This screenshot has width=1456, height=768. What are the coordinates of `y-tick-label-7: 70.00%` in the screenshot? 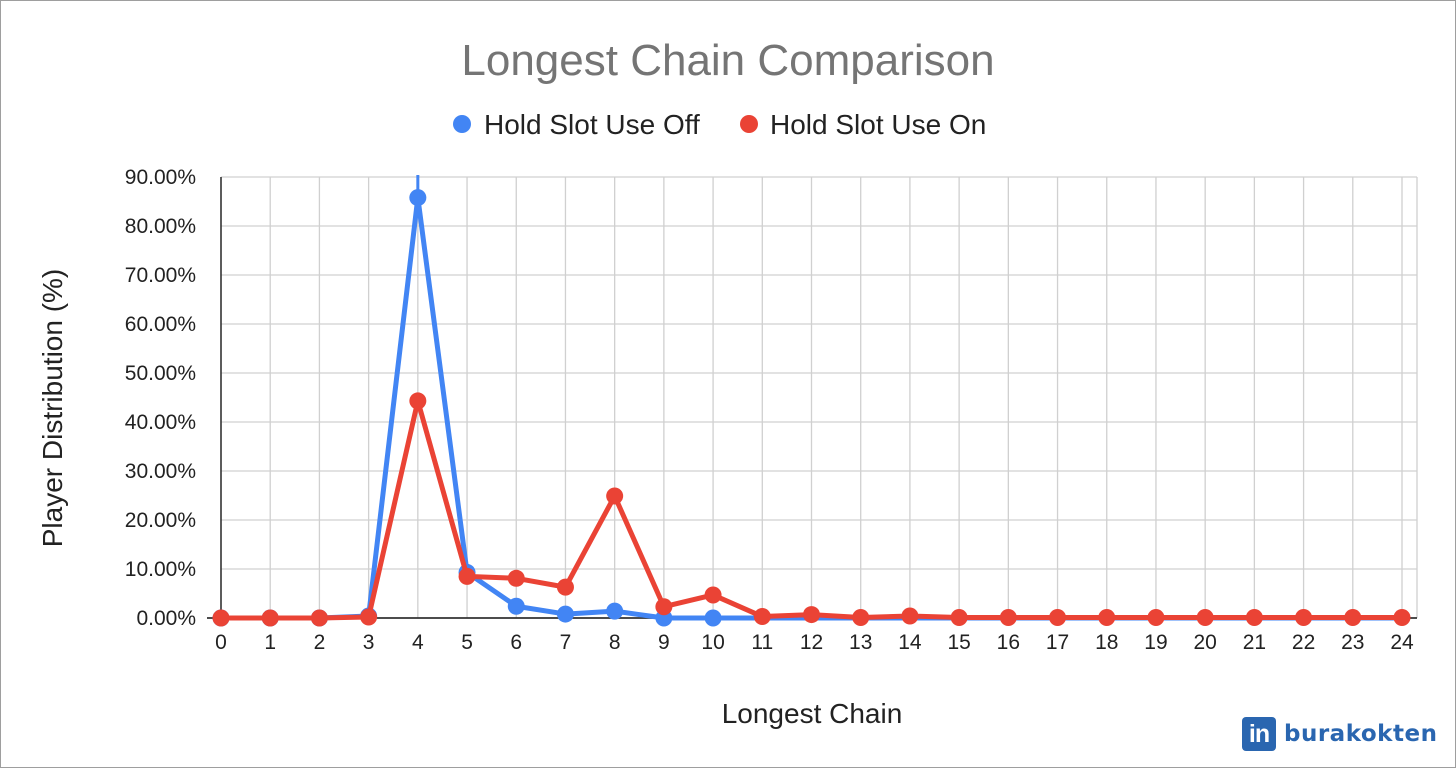 It's located at (160, 275).